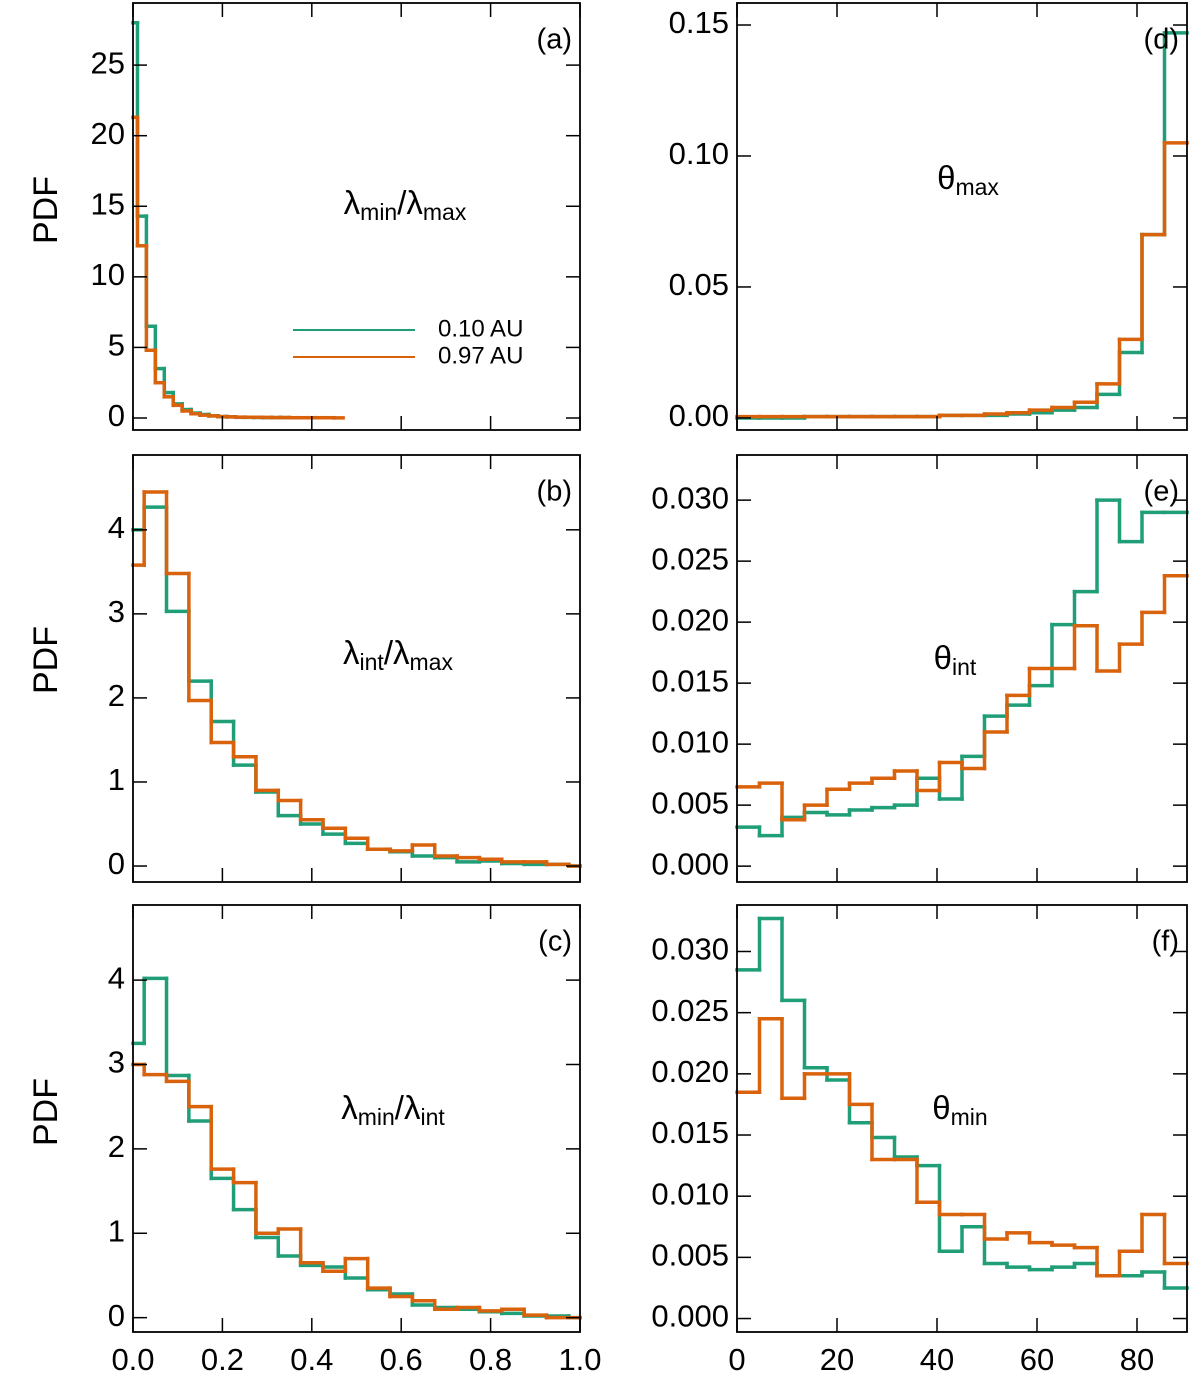  Describe the element at coordinates (554, 40) in the screenshot. I see `panel-label: (a)` at that location.